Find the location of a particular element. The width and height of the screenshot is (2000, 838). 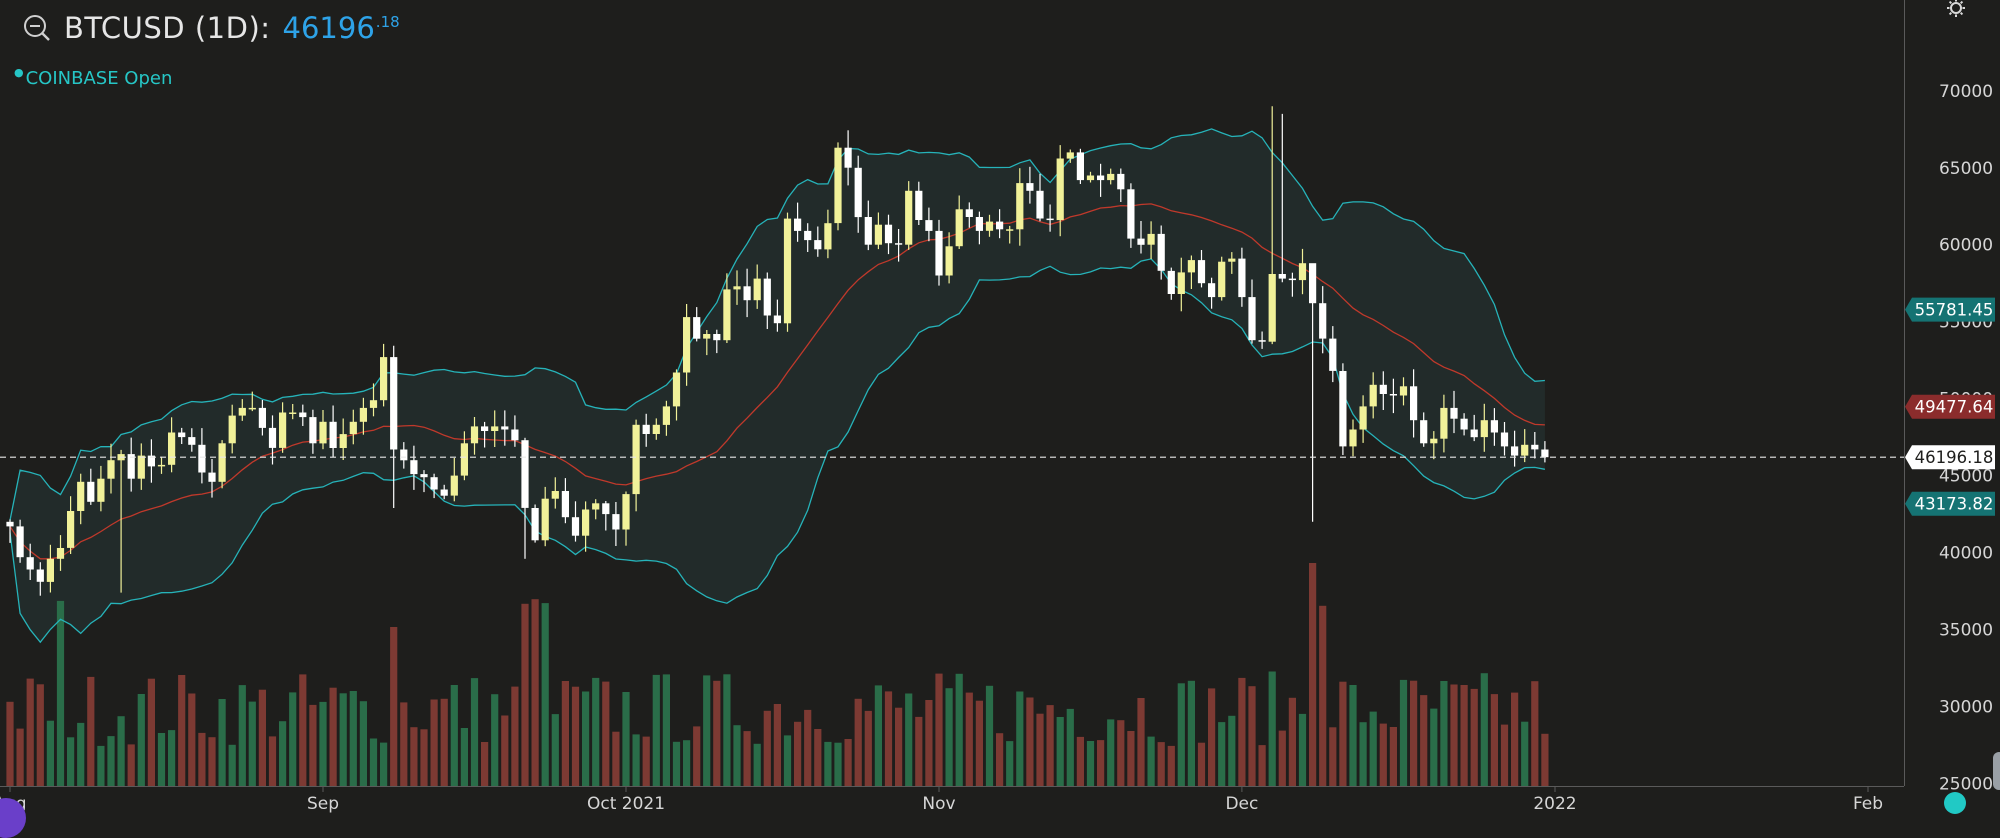

chart-status-indicator is located at coordinates (1955, 803).